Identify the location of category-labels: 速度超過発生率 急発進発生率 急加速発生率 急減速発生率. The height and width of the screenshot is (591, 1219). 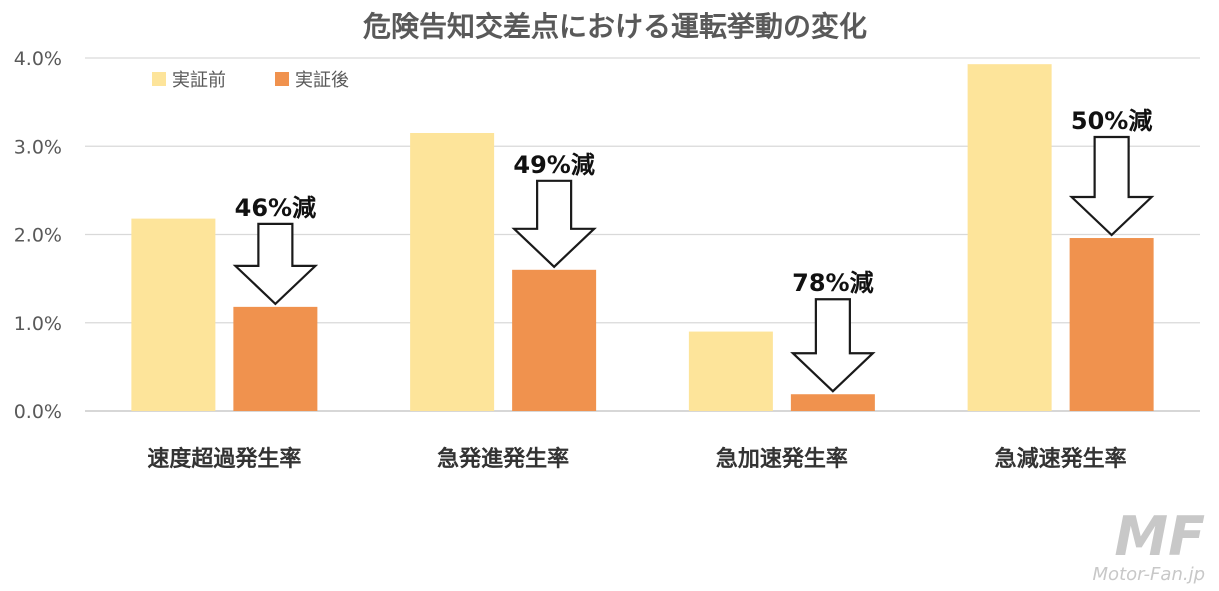
(636, 459).